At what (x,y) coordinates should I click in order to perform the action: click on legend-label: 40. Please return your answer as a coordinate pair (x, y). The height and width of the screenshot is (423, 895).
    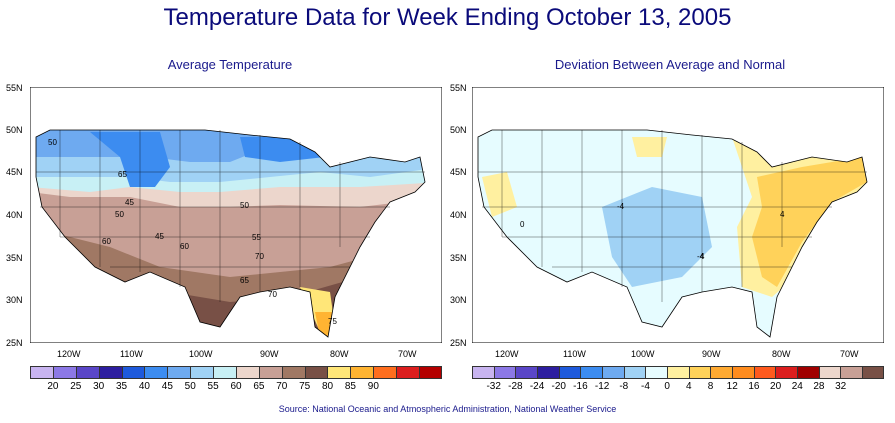
    Looking at the image, I should click on (144, 386).